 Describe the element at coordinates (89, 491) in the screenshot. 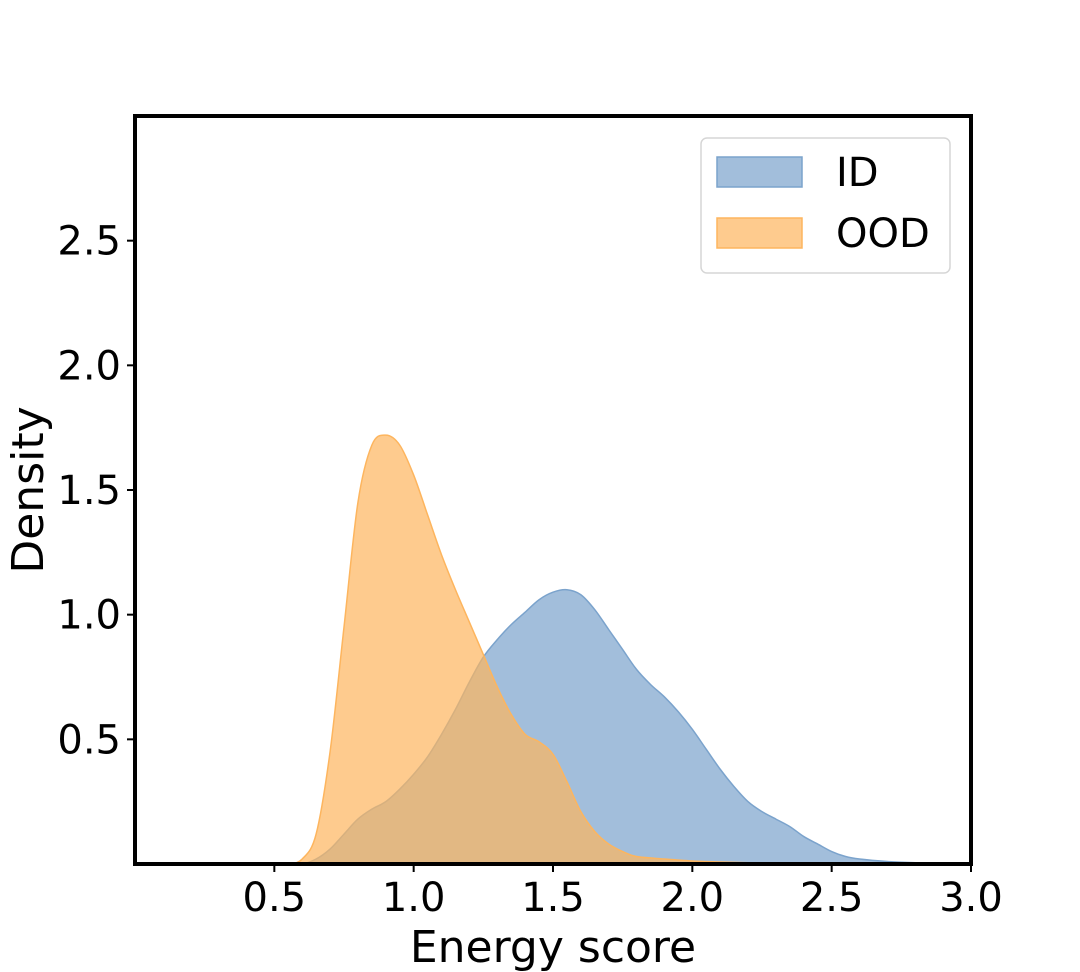

I see `y-tick-label: 1.5` at that location.